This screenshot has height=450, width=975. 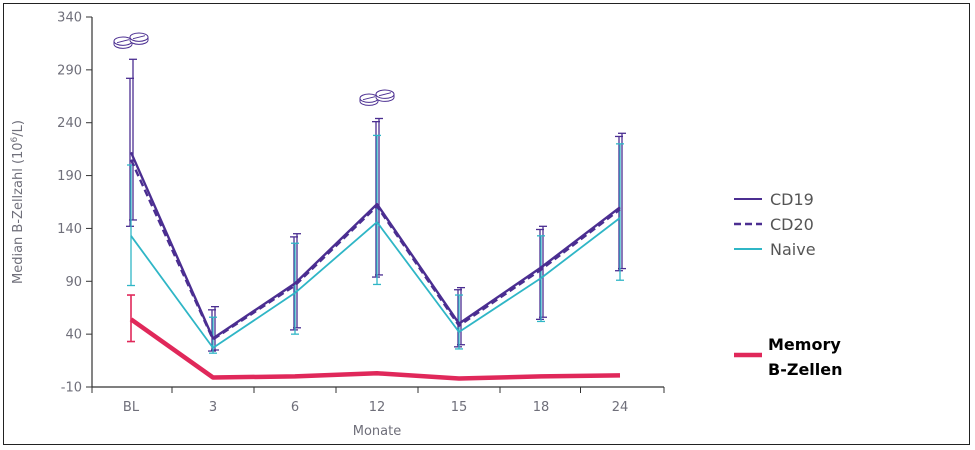 I want to click on x-tick-label: 12, so click(x=377, y=407).